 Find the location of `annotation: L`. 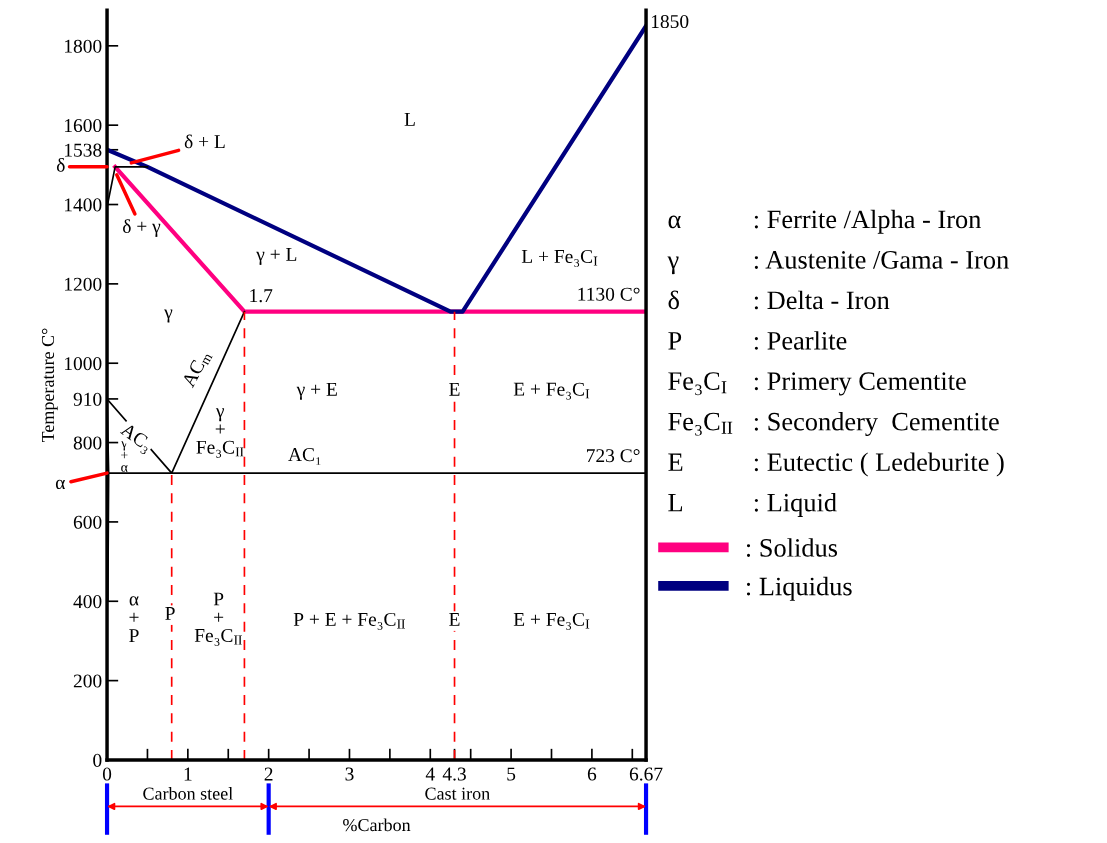

annotation: L is located at coordinates (409, 119).